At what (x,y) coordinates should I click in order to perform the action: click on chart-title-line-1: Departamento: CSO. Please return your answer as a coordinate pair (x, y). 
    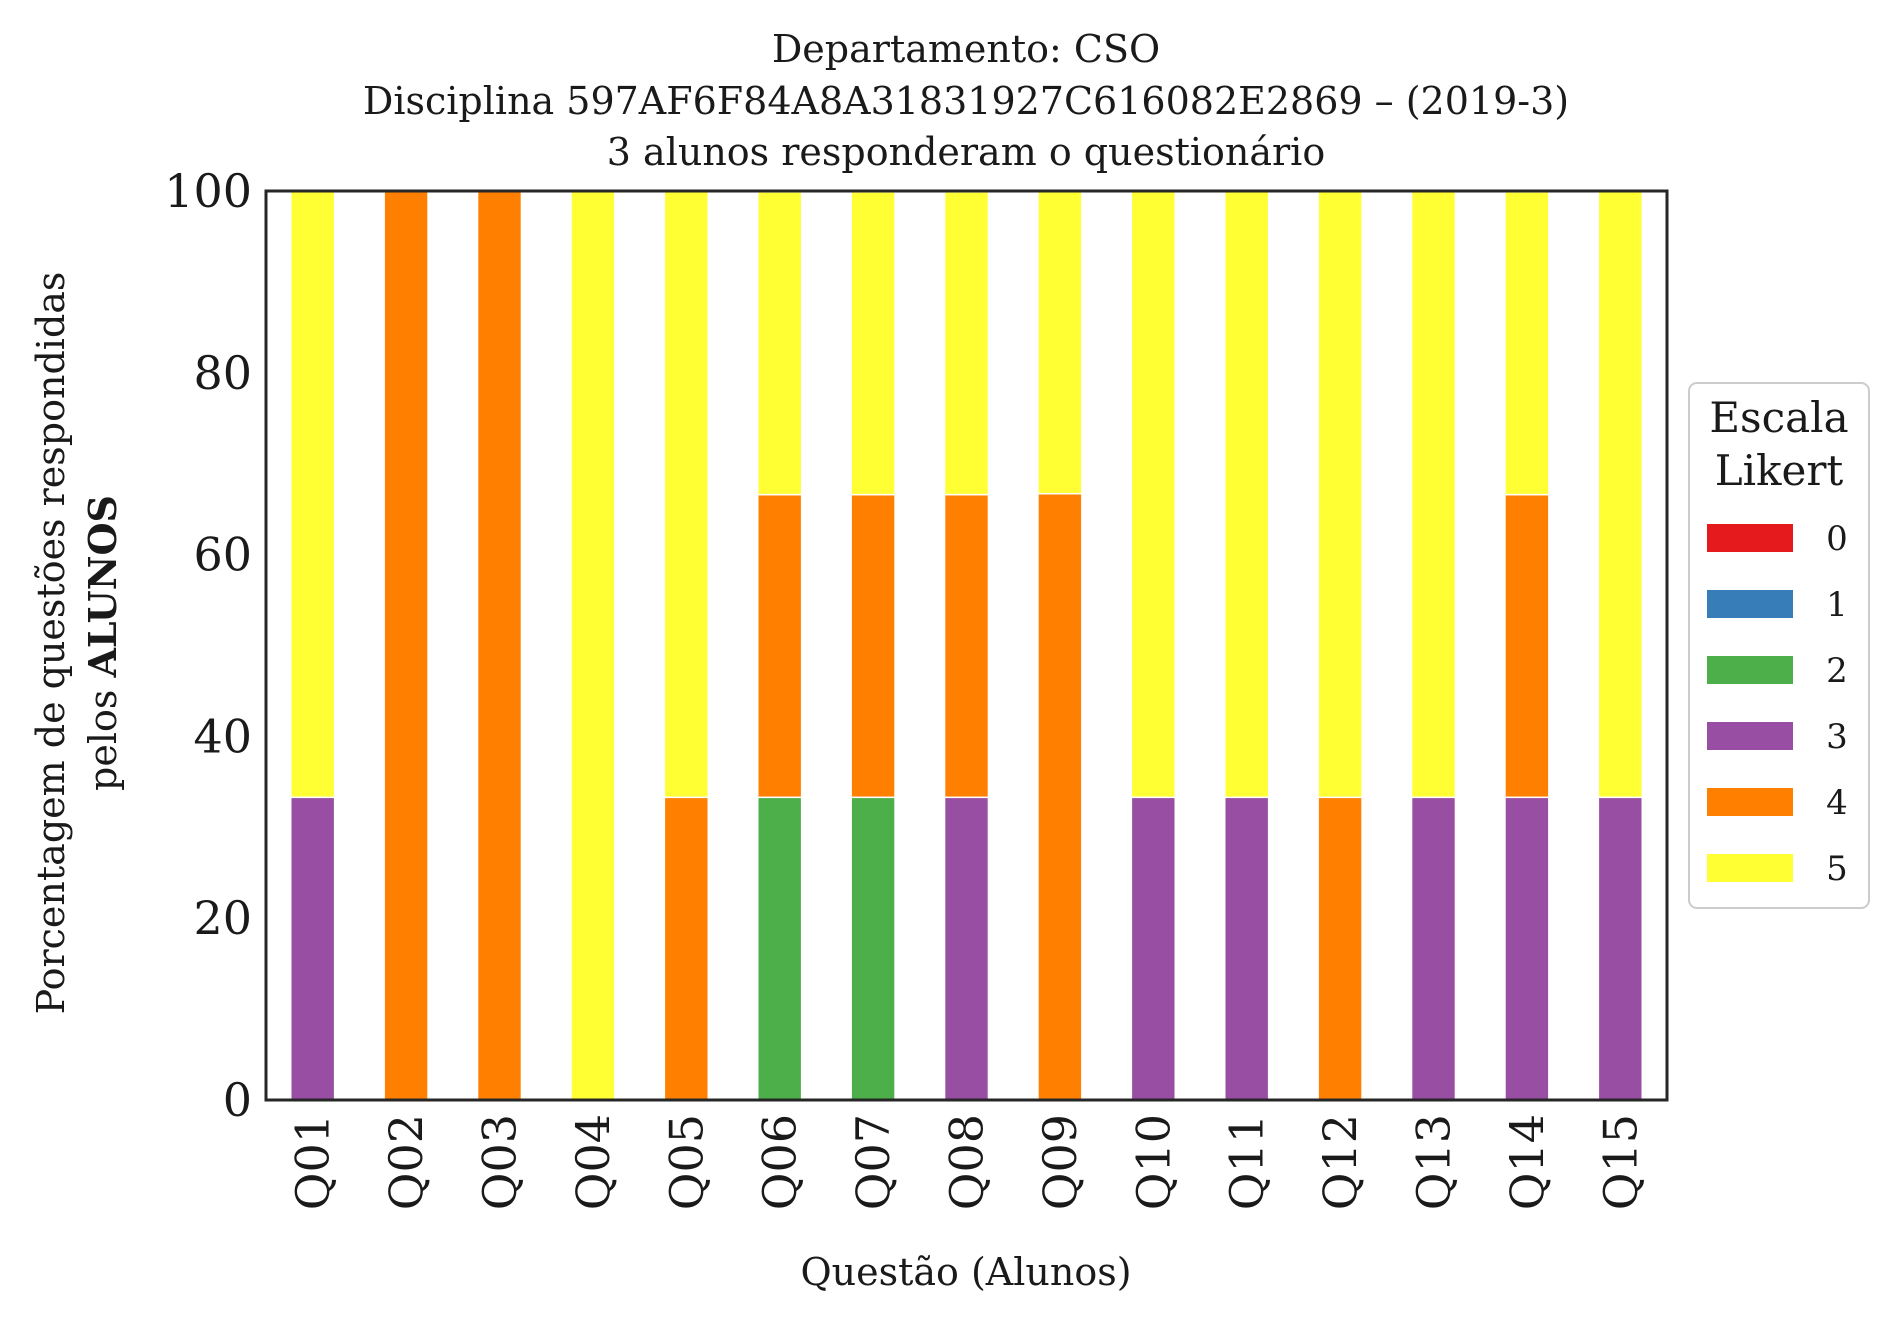
    Looking at the image, I should click on (966, 49).